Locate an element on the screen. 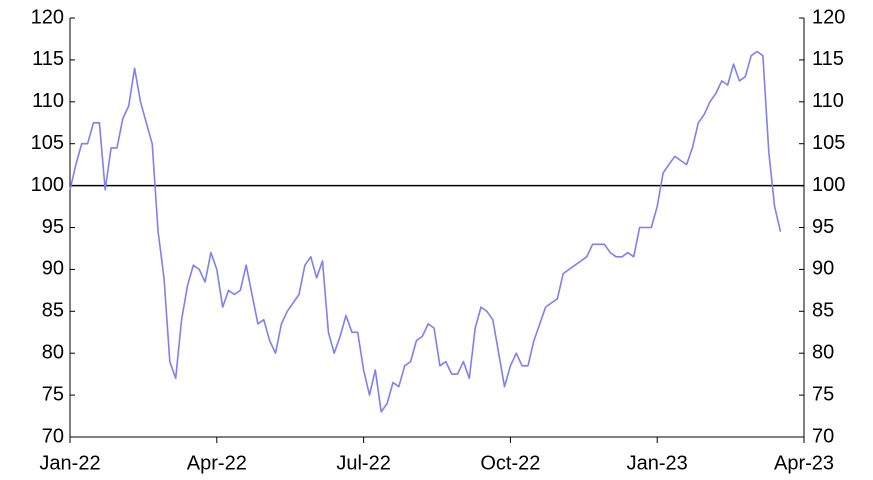 The height and width of the screenshot is (480, 873). x-tick-label: Apr-22 is located at coordinates (217, 463).